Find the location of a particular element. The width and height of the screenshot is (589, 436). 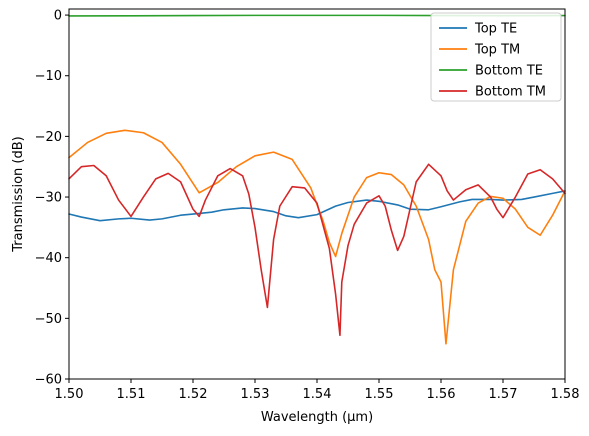

y-tick-label: 0 is located at coordinates (58, 16).